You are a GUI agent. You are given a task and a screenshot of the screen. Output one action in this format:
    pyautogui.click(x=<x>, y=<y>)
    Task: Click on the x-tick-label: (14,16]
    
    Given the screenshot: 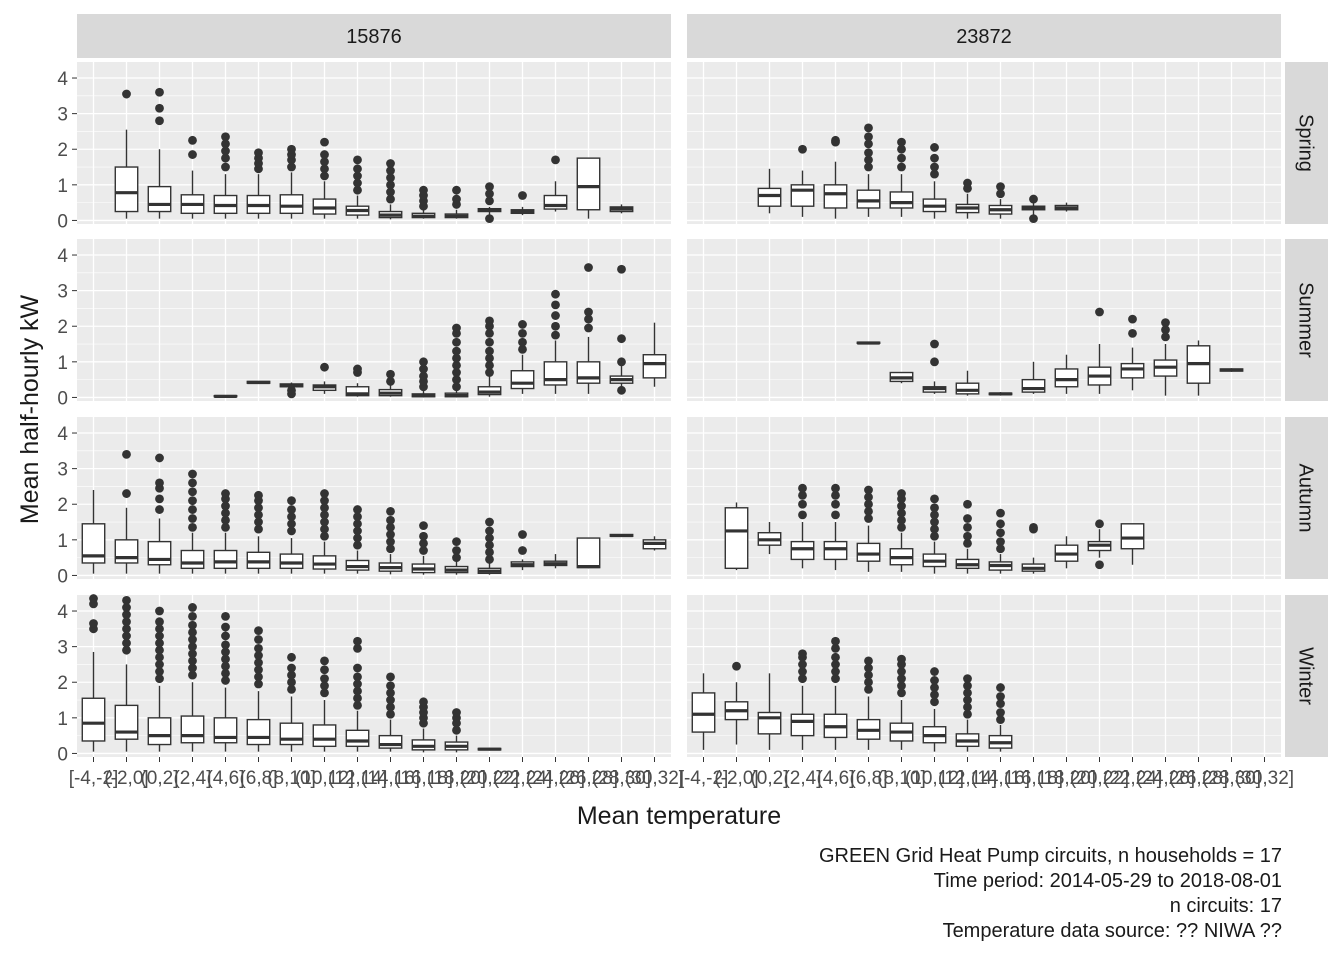 What is the action you would take?
    pyautogui.click(x=1000, y=778)
    